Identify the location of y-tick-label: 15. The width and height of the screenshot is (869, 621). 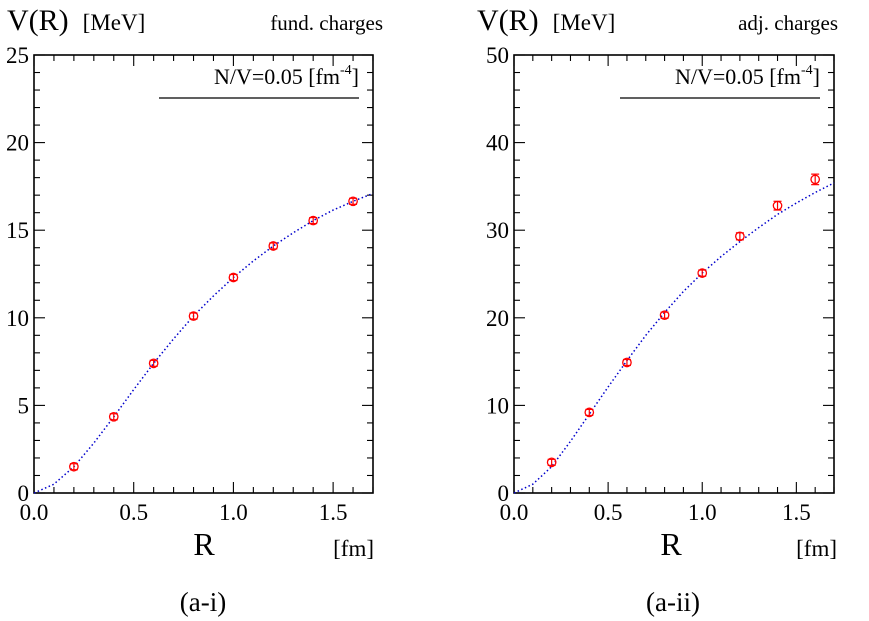
(17, 230).